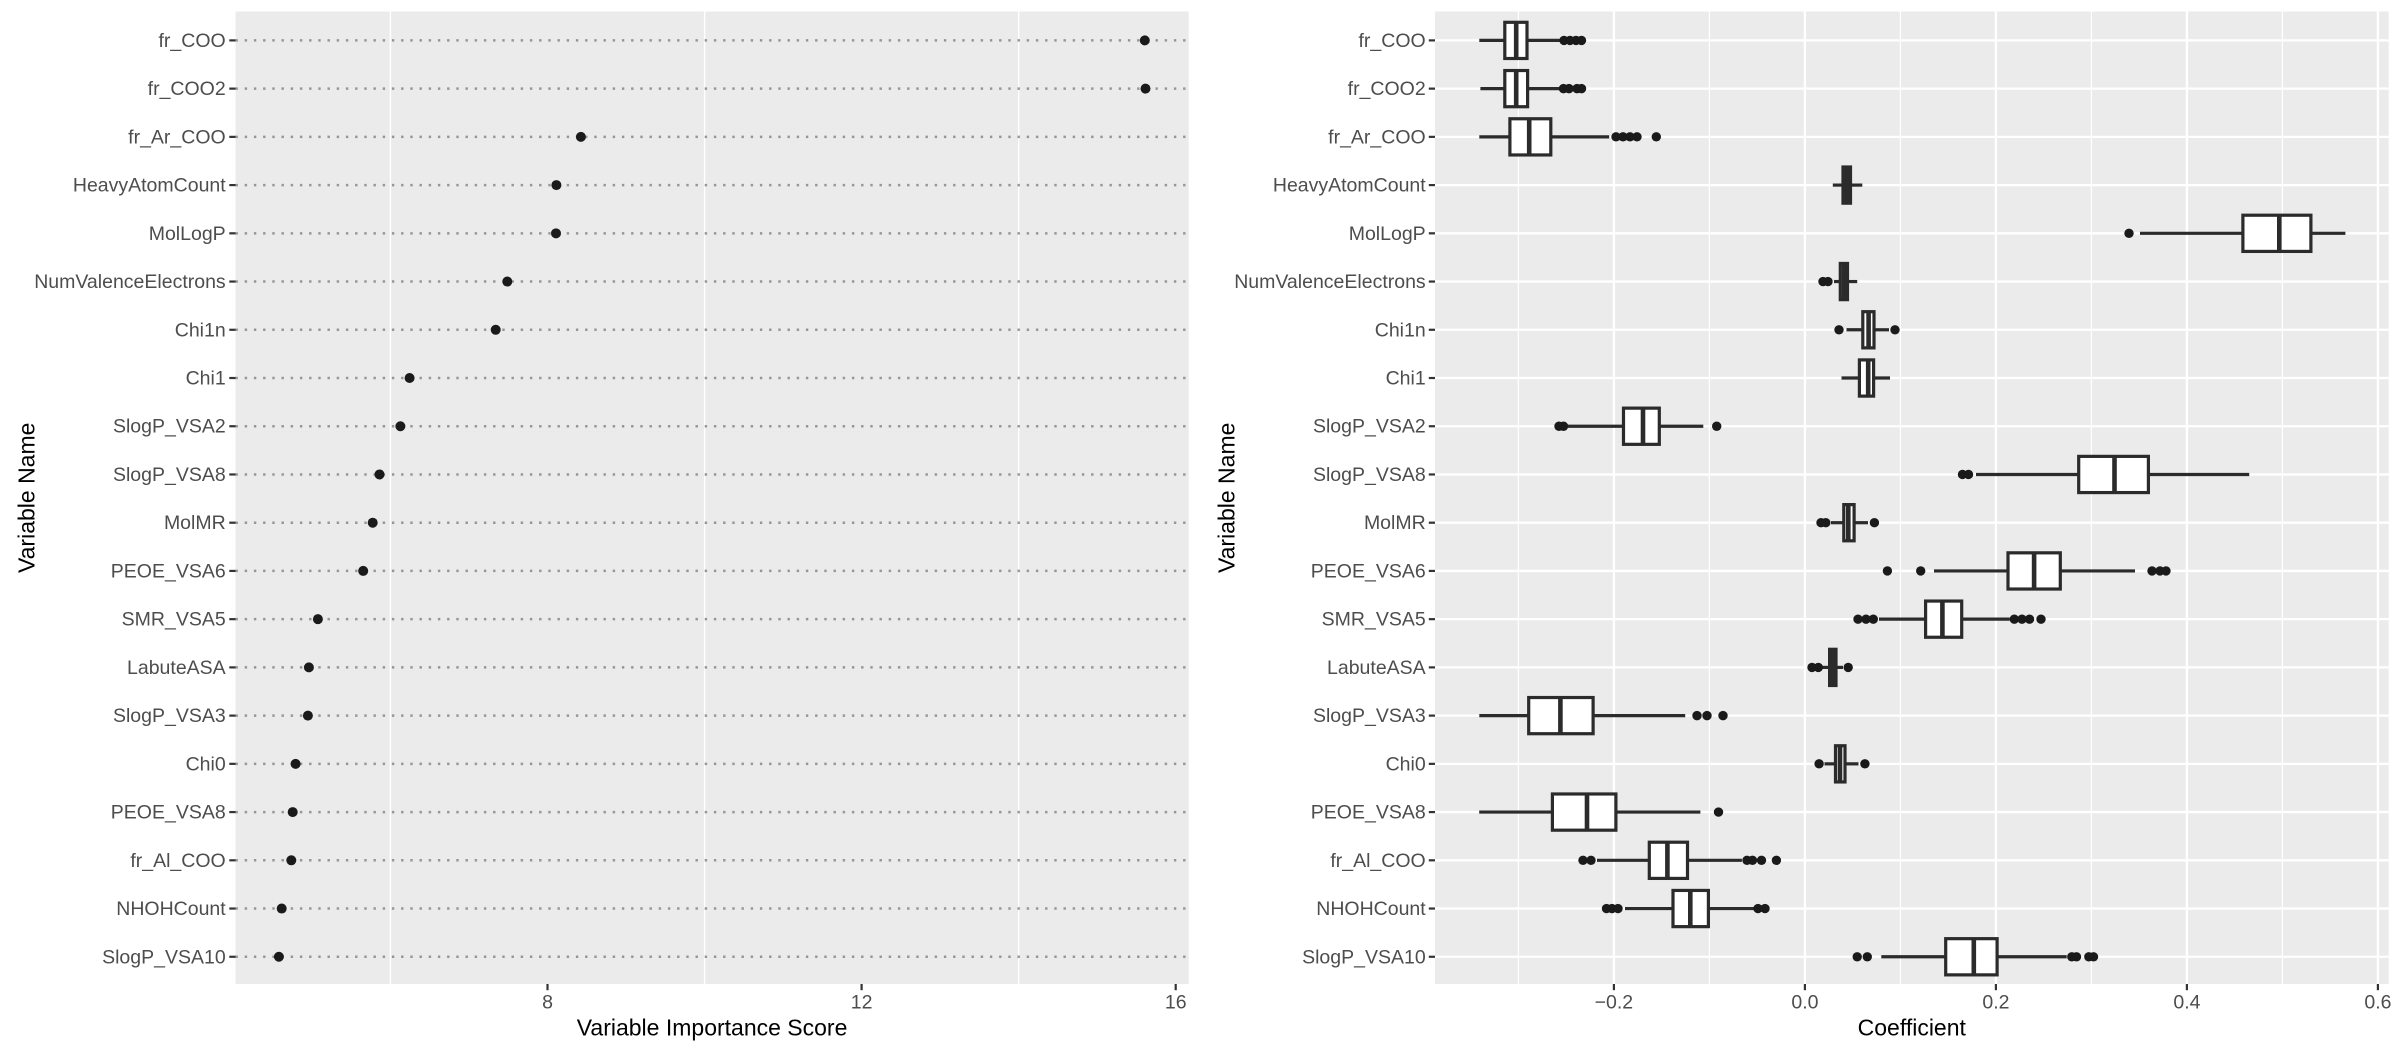 Image resolution: width=2400 pixels, height=1050 pixels. I want to click on svg-text: 8, so click(547, 1003).